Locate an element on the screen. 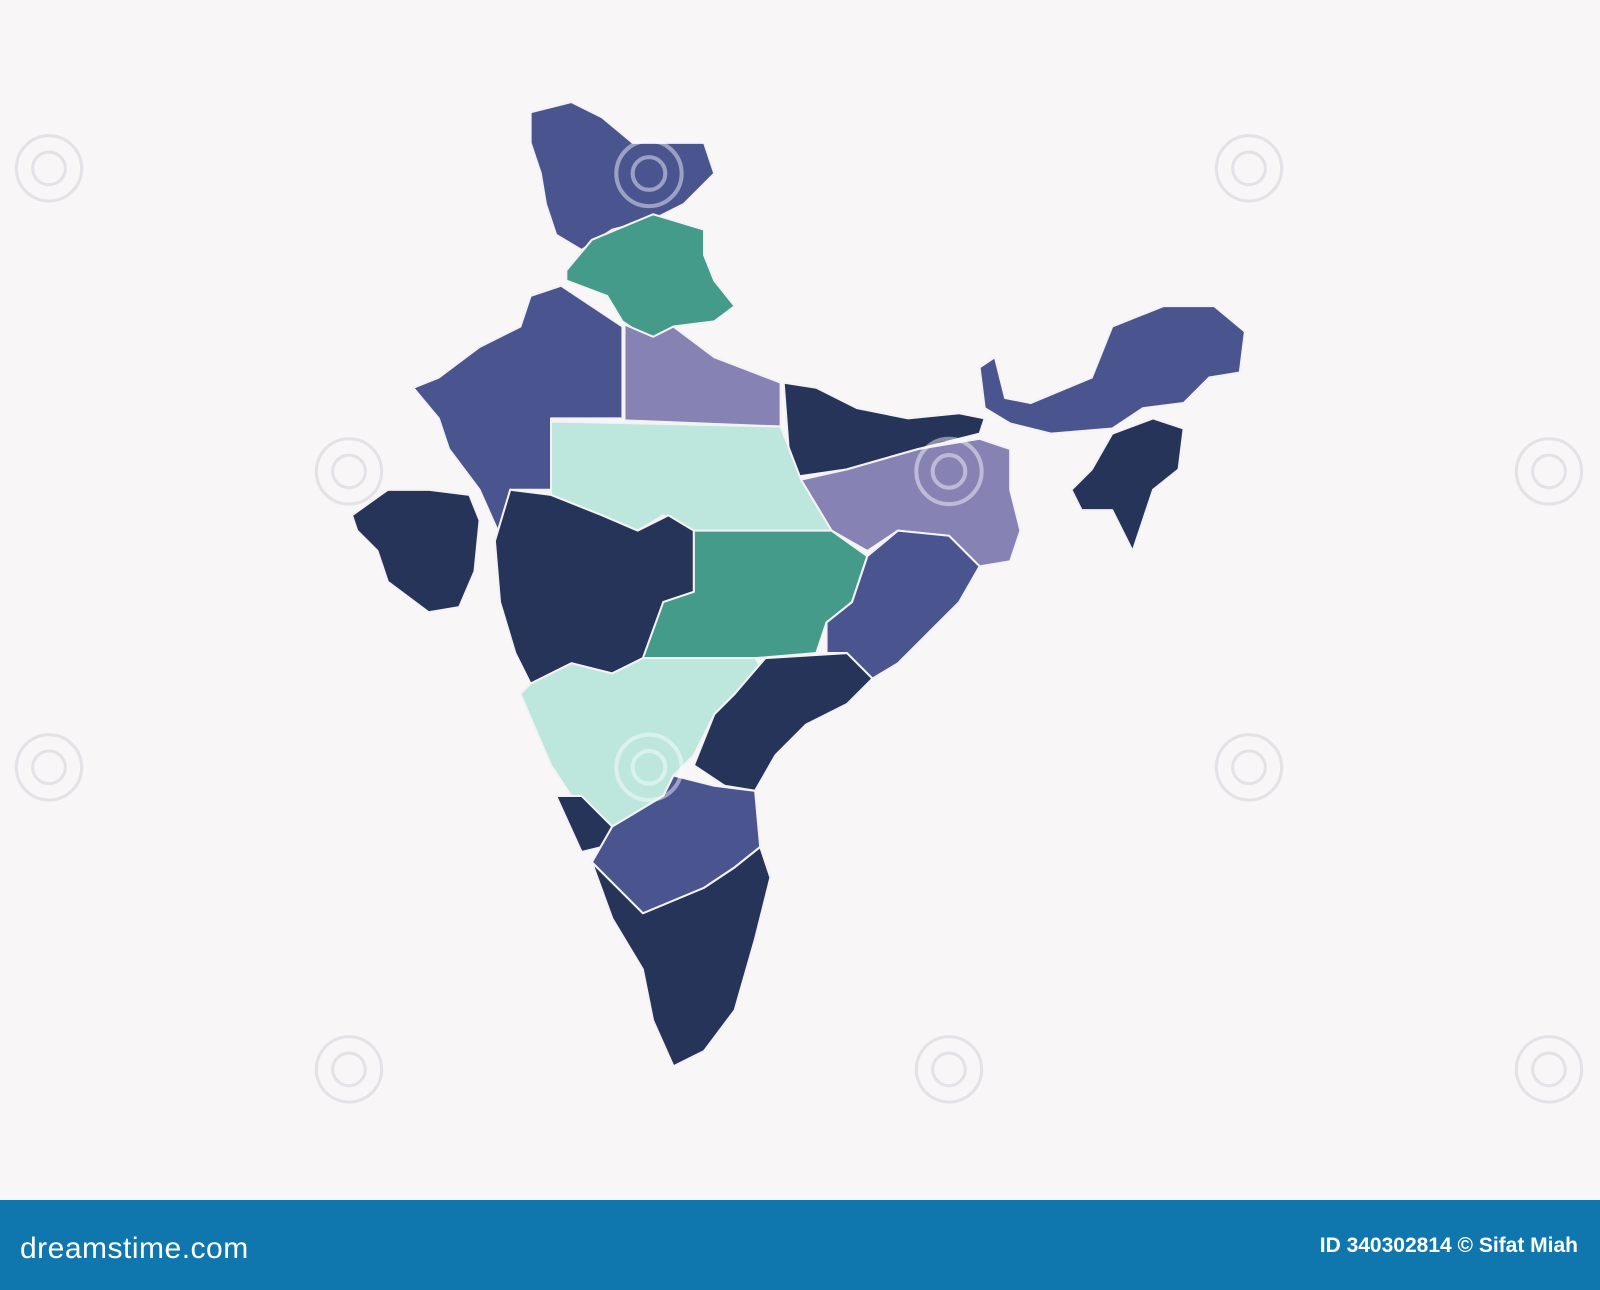 This screenshot has height=1290, width=1600. region-northwest is located at coordinates (518, 410).